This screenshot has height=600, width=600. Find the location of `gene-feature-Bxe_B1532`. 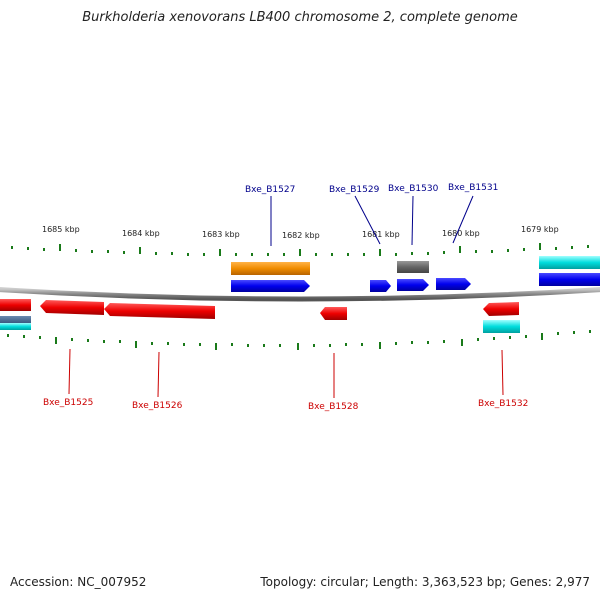

gene-feature-Bxe_B1532 is located at coordinates (501, 309).